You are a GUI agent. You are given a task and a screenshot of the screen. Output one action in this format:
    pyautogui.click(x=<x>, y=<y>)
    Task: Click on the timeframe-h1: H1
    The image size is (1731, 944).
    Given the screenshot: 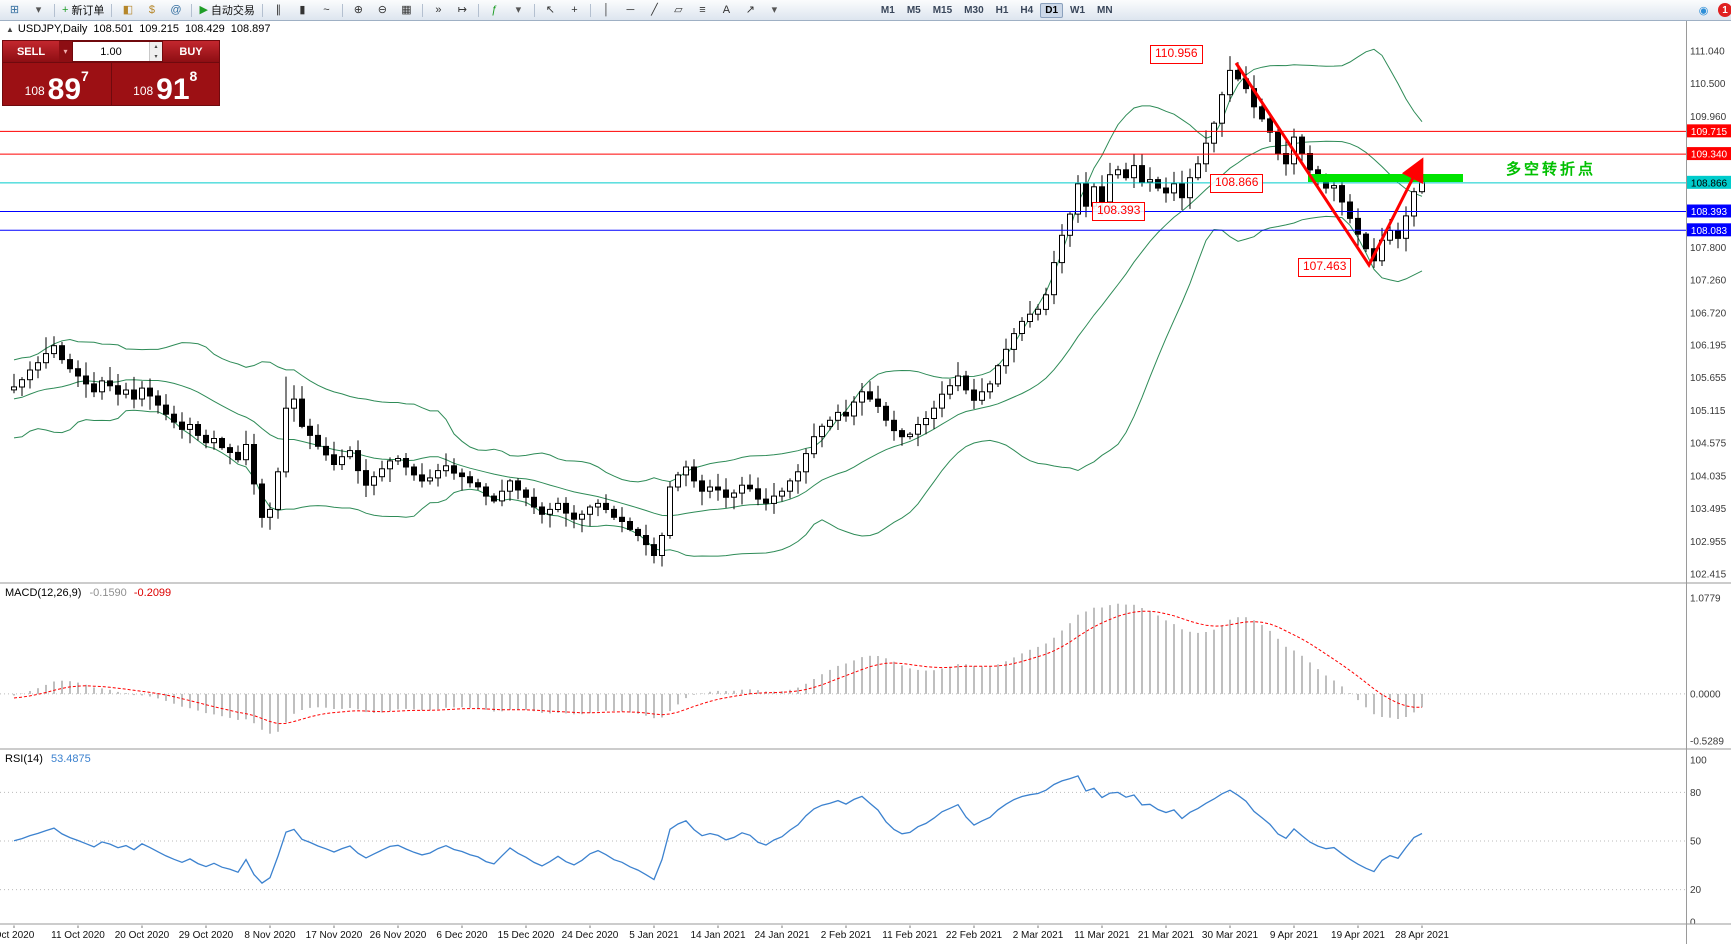 What is the action you would take?
    pyautogui.click(x=1002, y=10)
    